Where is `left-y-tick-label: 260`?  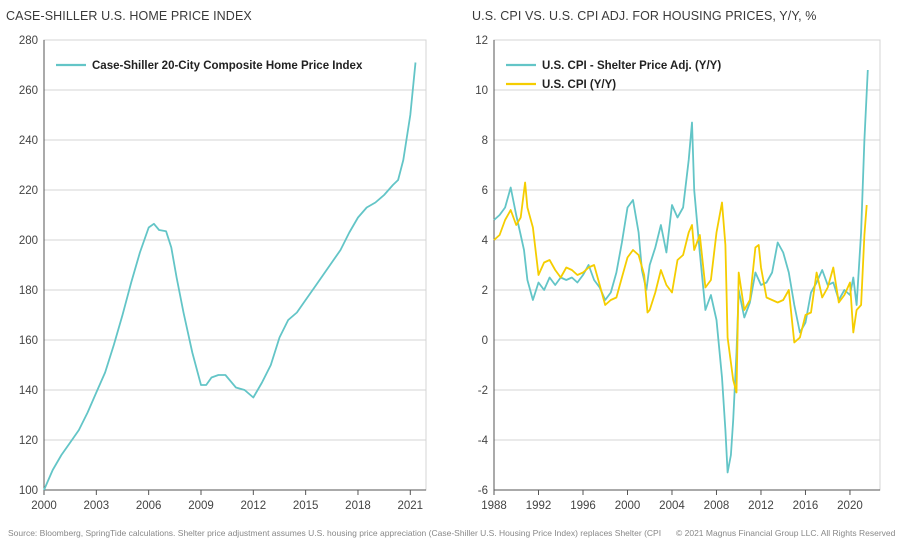 left-y-tick-label: 260 is located at coordinates (28, 91).